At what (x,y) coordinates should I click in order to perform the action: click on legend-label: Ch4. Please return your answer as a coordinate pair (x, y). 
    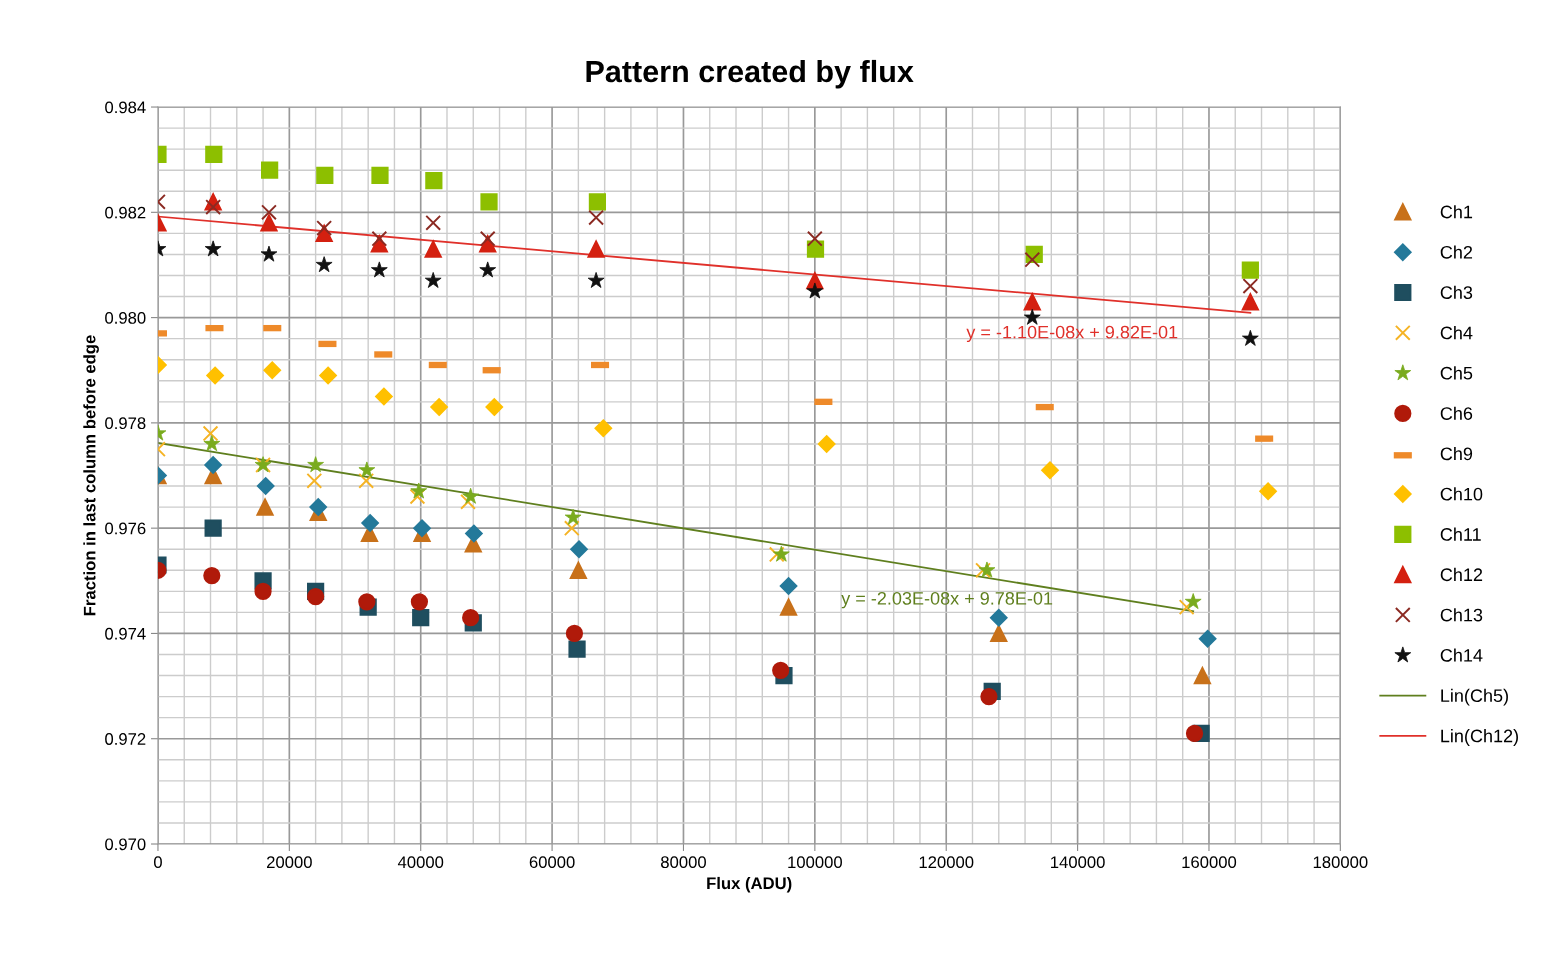
    Looking at the image, I should click on (1456, 333).